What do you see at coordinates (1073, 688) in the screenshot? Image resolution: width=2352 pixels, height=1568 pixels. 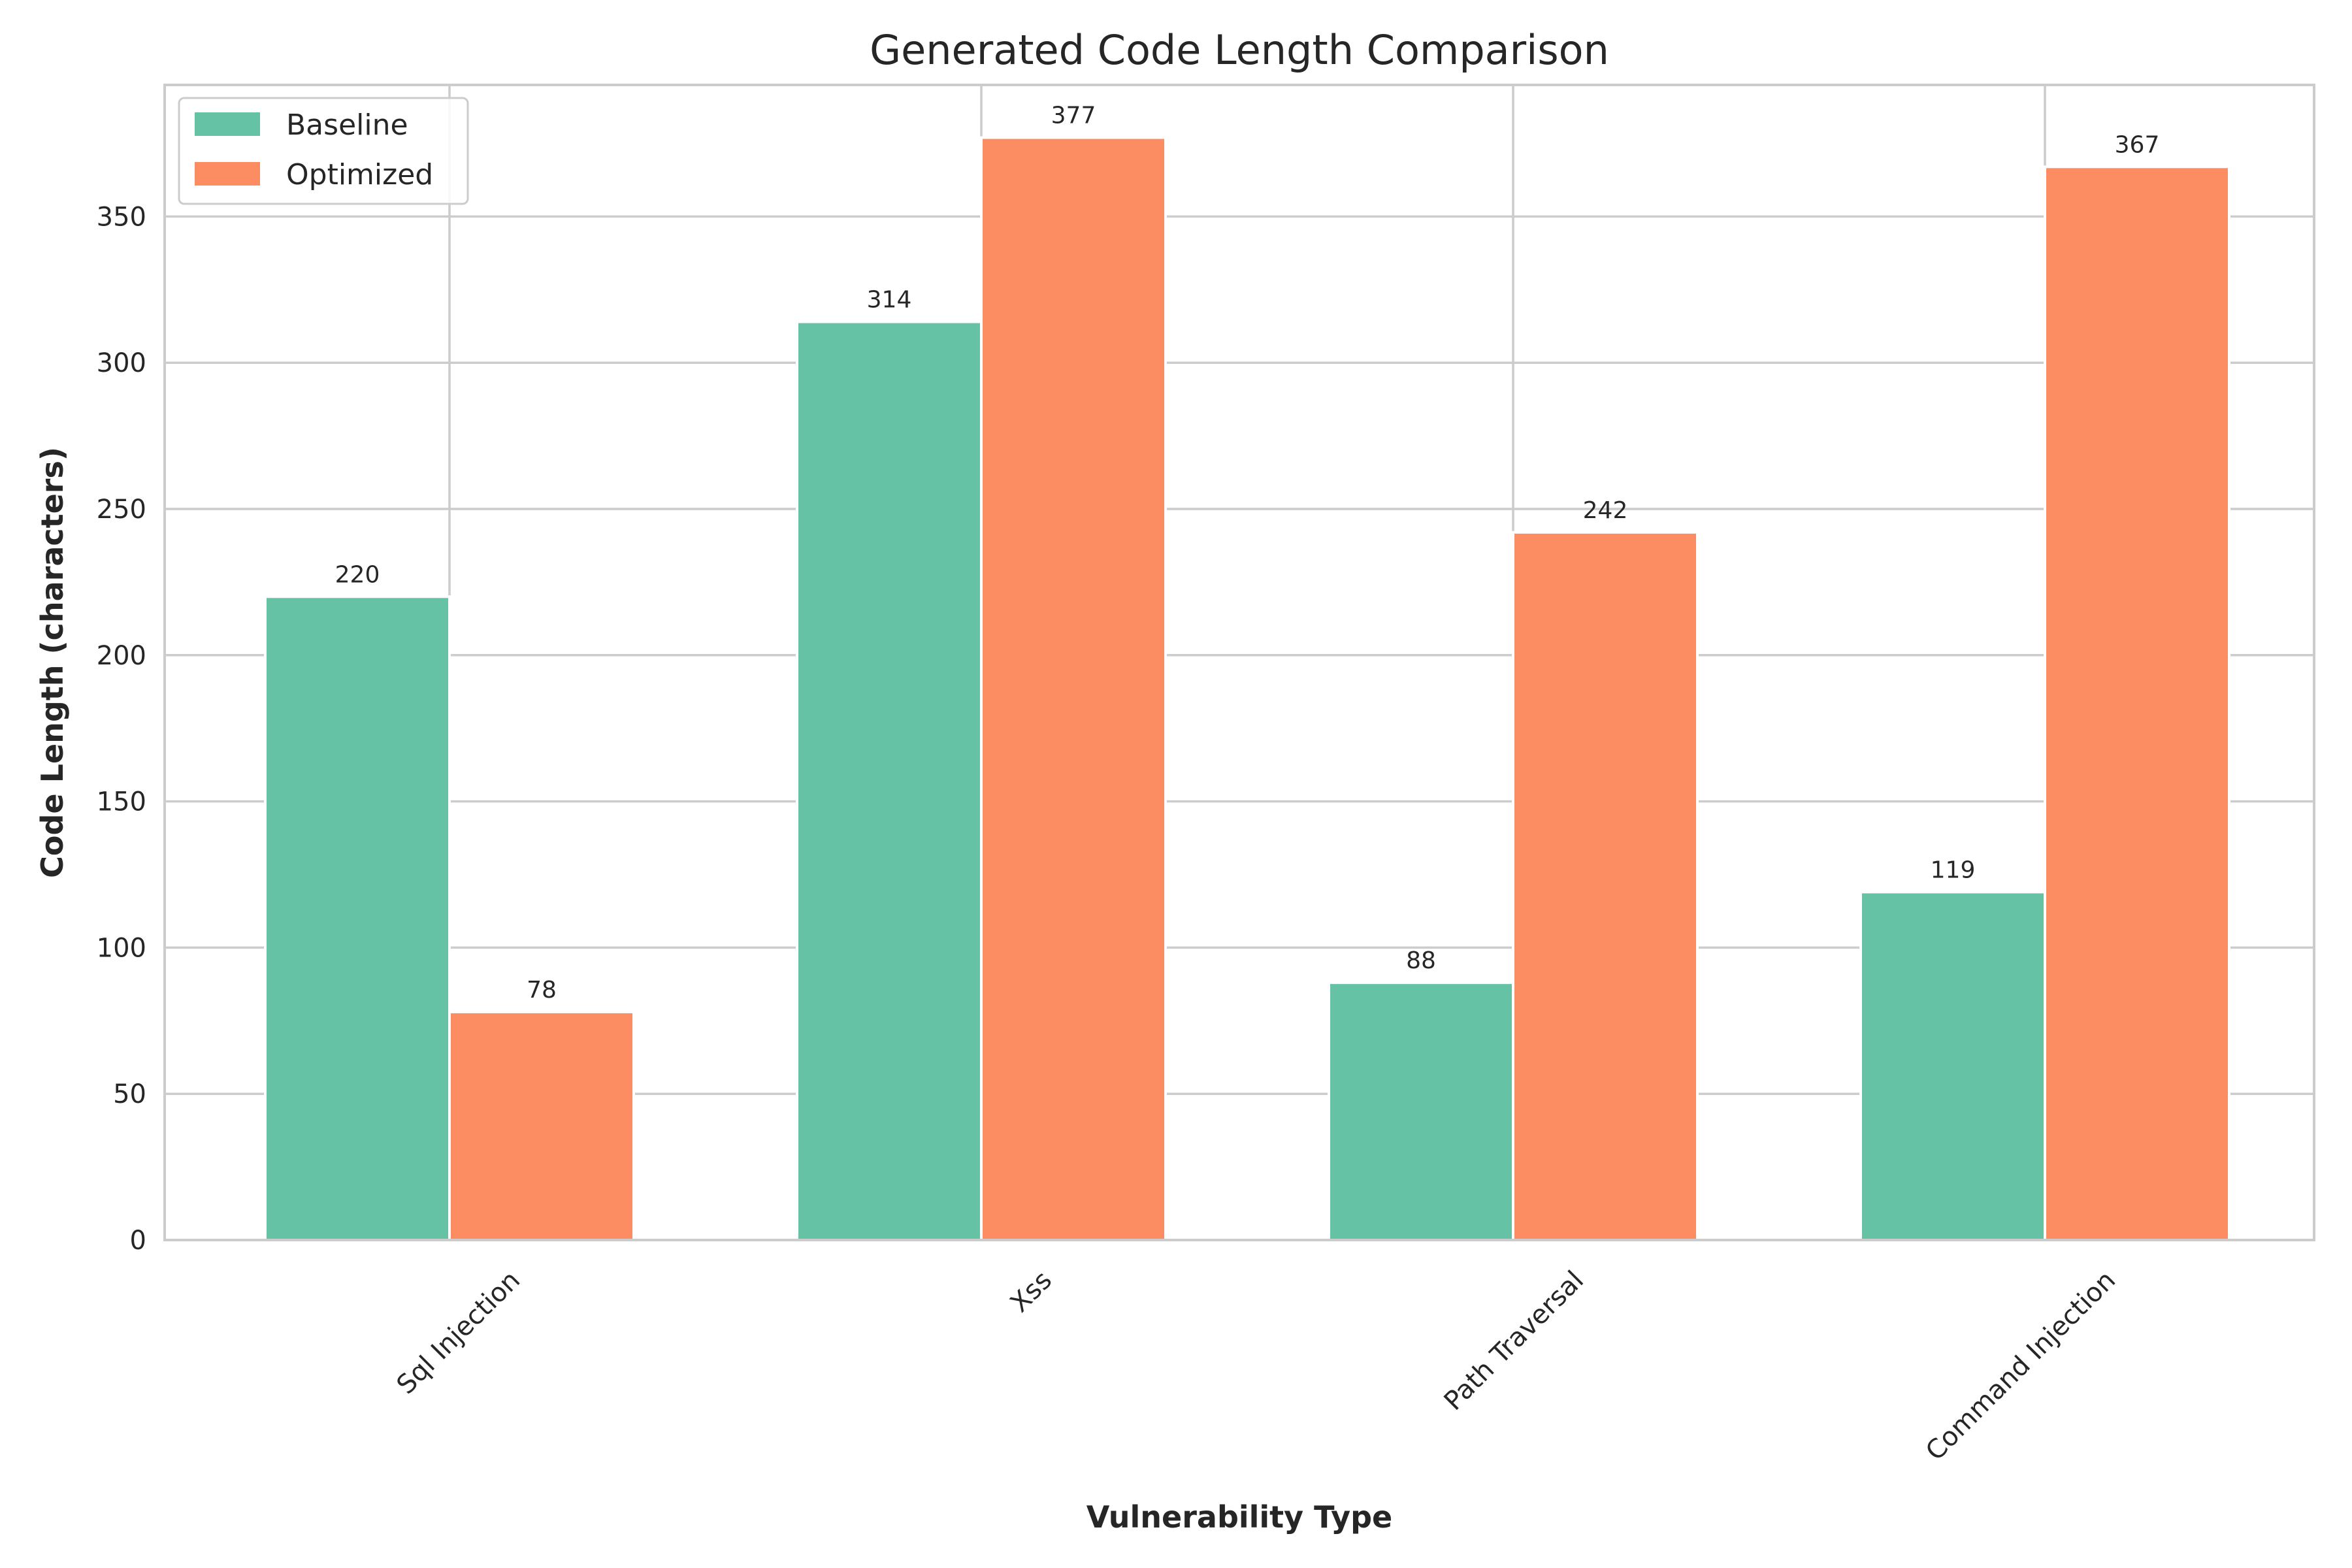 I see `bar-optimized-xss` at bounding box center [1073, 688].